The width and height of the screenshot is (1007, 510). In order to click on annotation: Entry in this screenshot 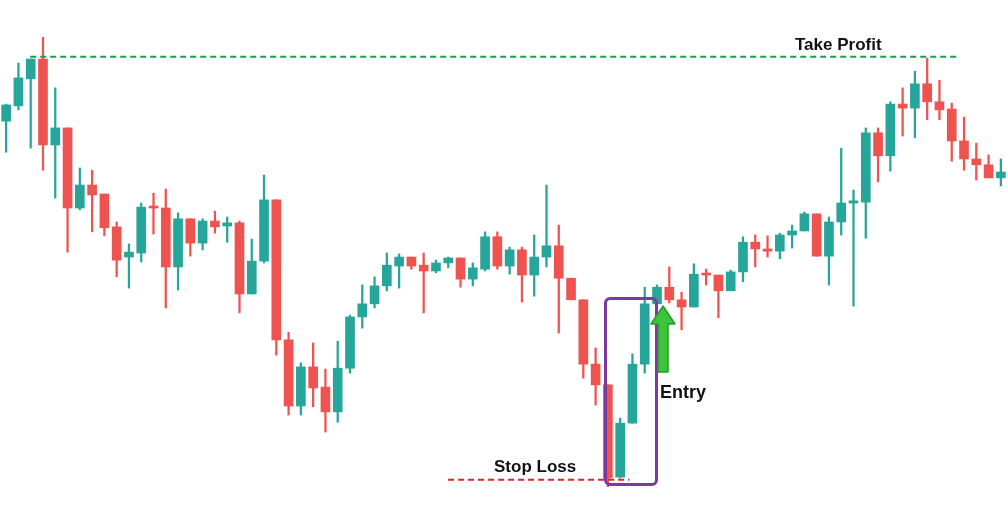, I will do `click(683, 392)`.